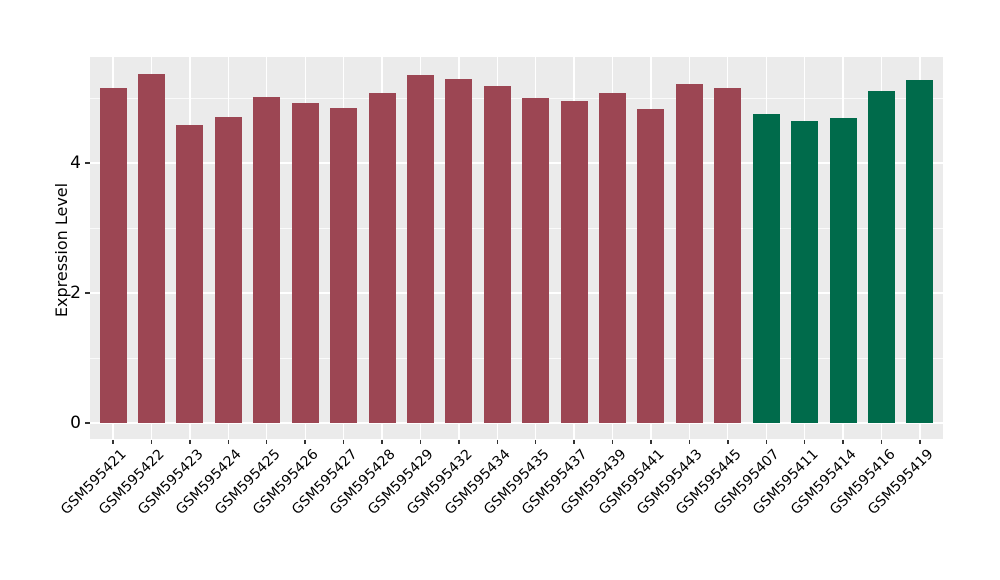  I want to click on bar-GSM595422, so click(151, 248).